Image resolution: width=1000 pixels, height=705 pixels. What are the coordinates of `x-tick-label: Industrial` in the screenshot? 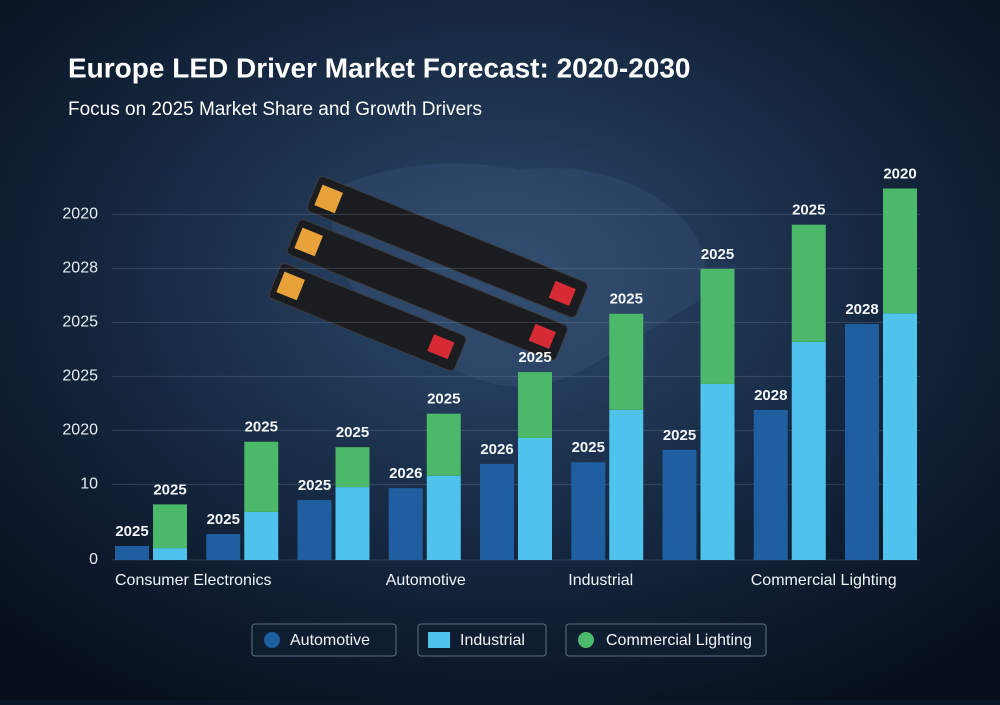 It's located at (600, 580).